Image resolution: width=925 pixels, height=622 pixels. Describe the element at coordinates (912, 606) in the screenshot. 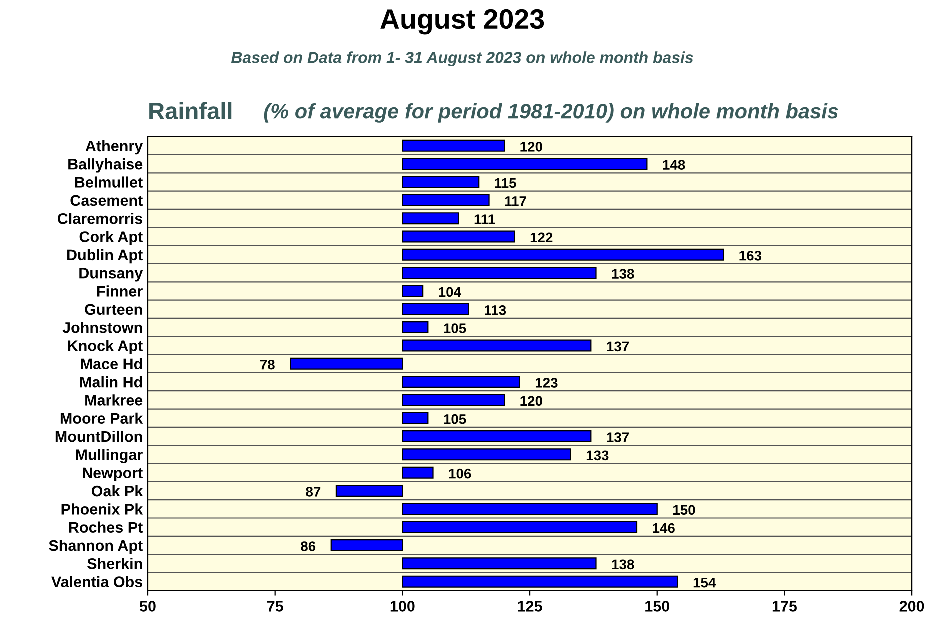

I see `x-tick-label: 200` at that location.